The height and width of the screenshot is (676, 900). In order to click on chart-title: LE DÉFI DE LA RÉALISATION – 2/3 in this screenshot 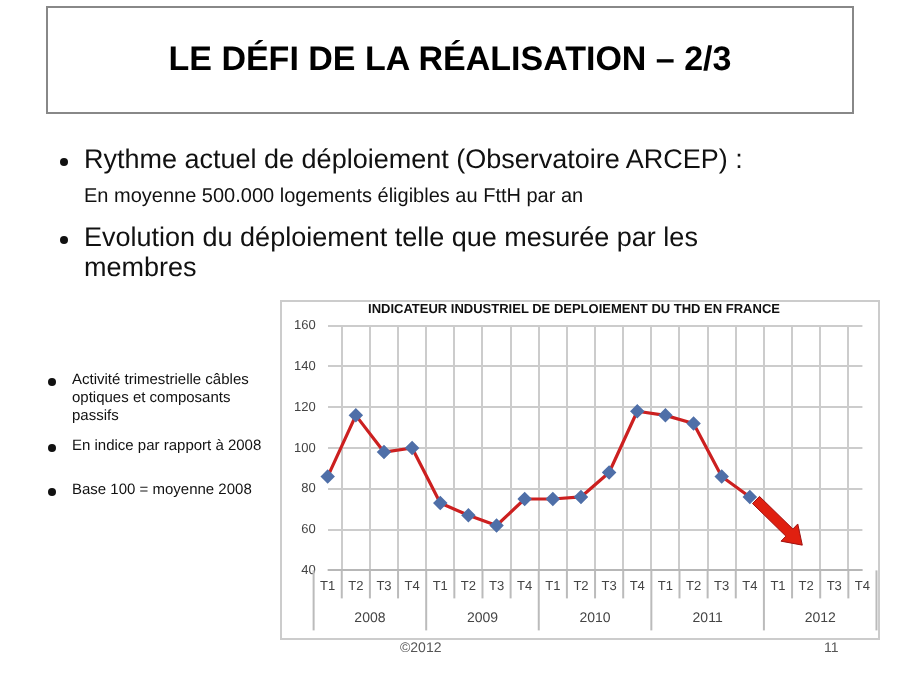, I will do `click(450, 60)`.